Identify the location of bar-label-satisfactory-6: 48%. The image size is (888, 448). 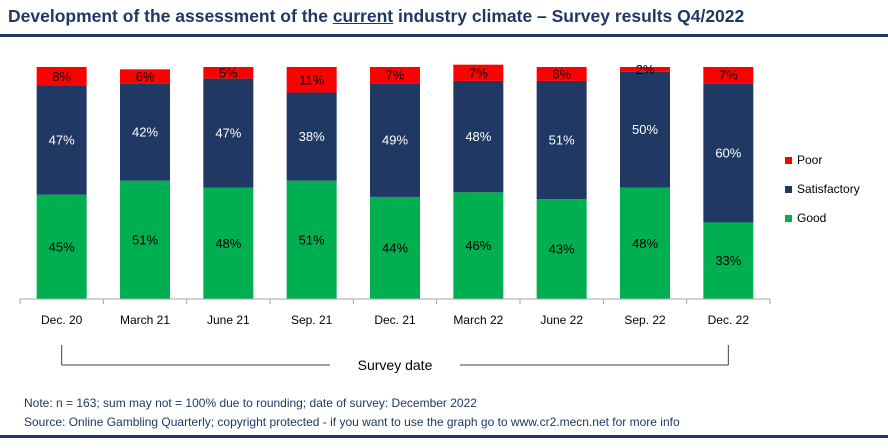
(478, 136).